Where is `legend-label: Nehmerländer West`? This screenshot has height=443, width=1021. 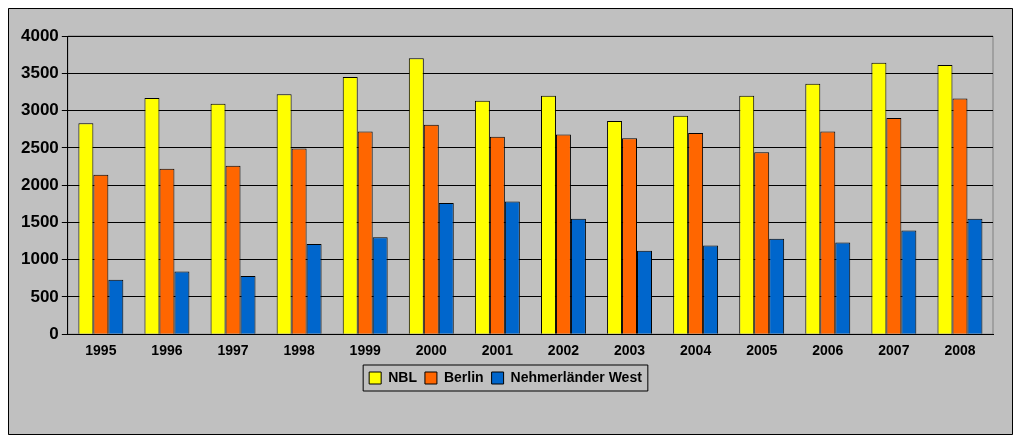
legend-label: Nehmerländer West is located at coordinates (576, 376).